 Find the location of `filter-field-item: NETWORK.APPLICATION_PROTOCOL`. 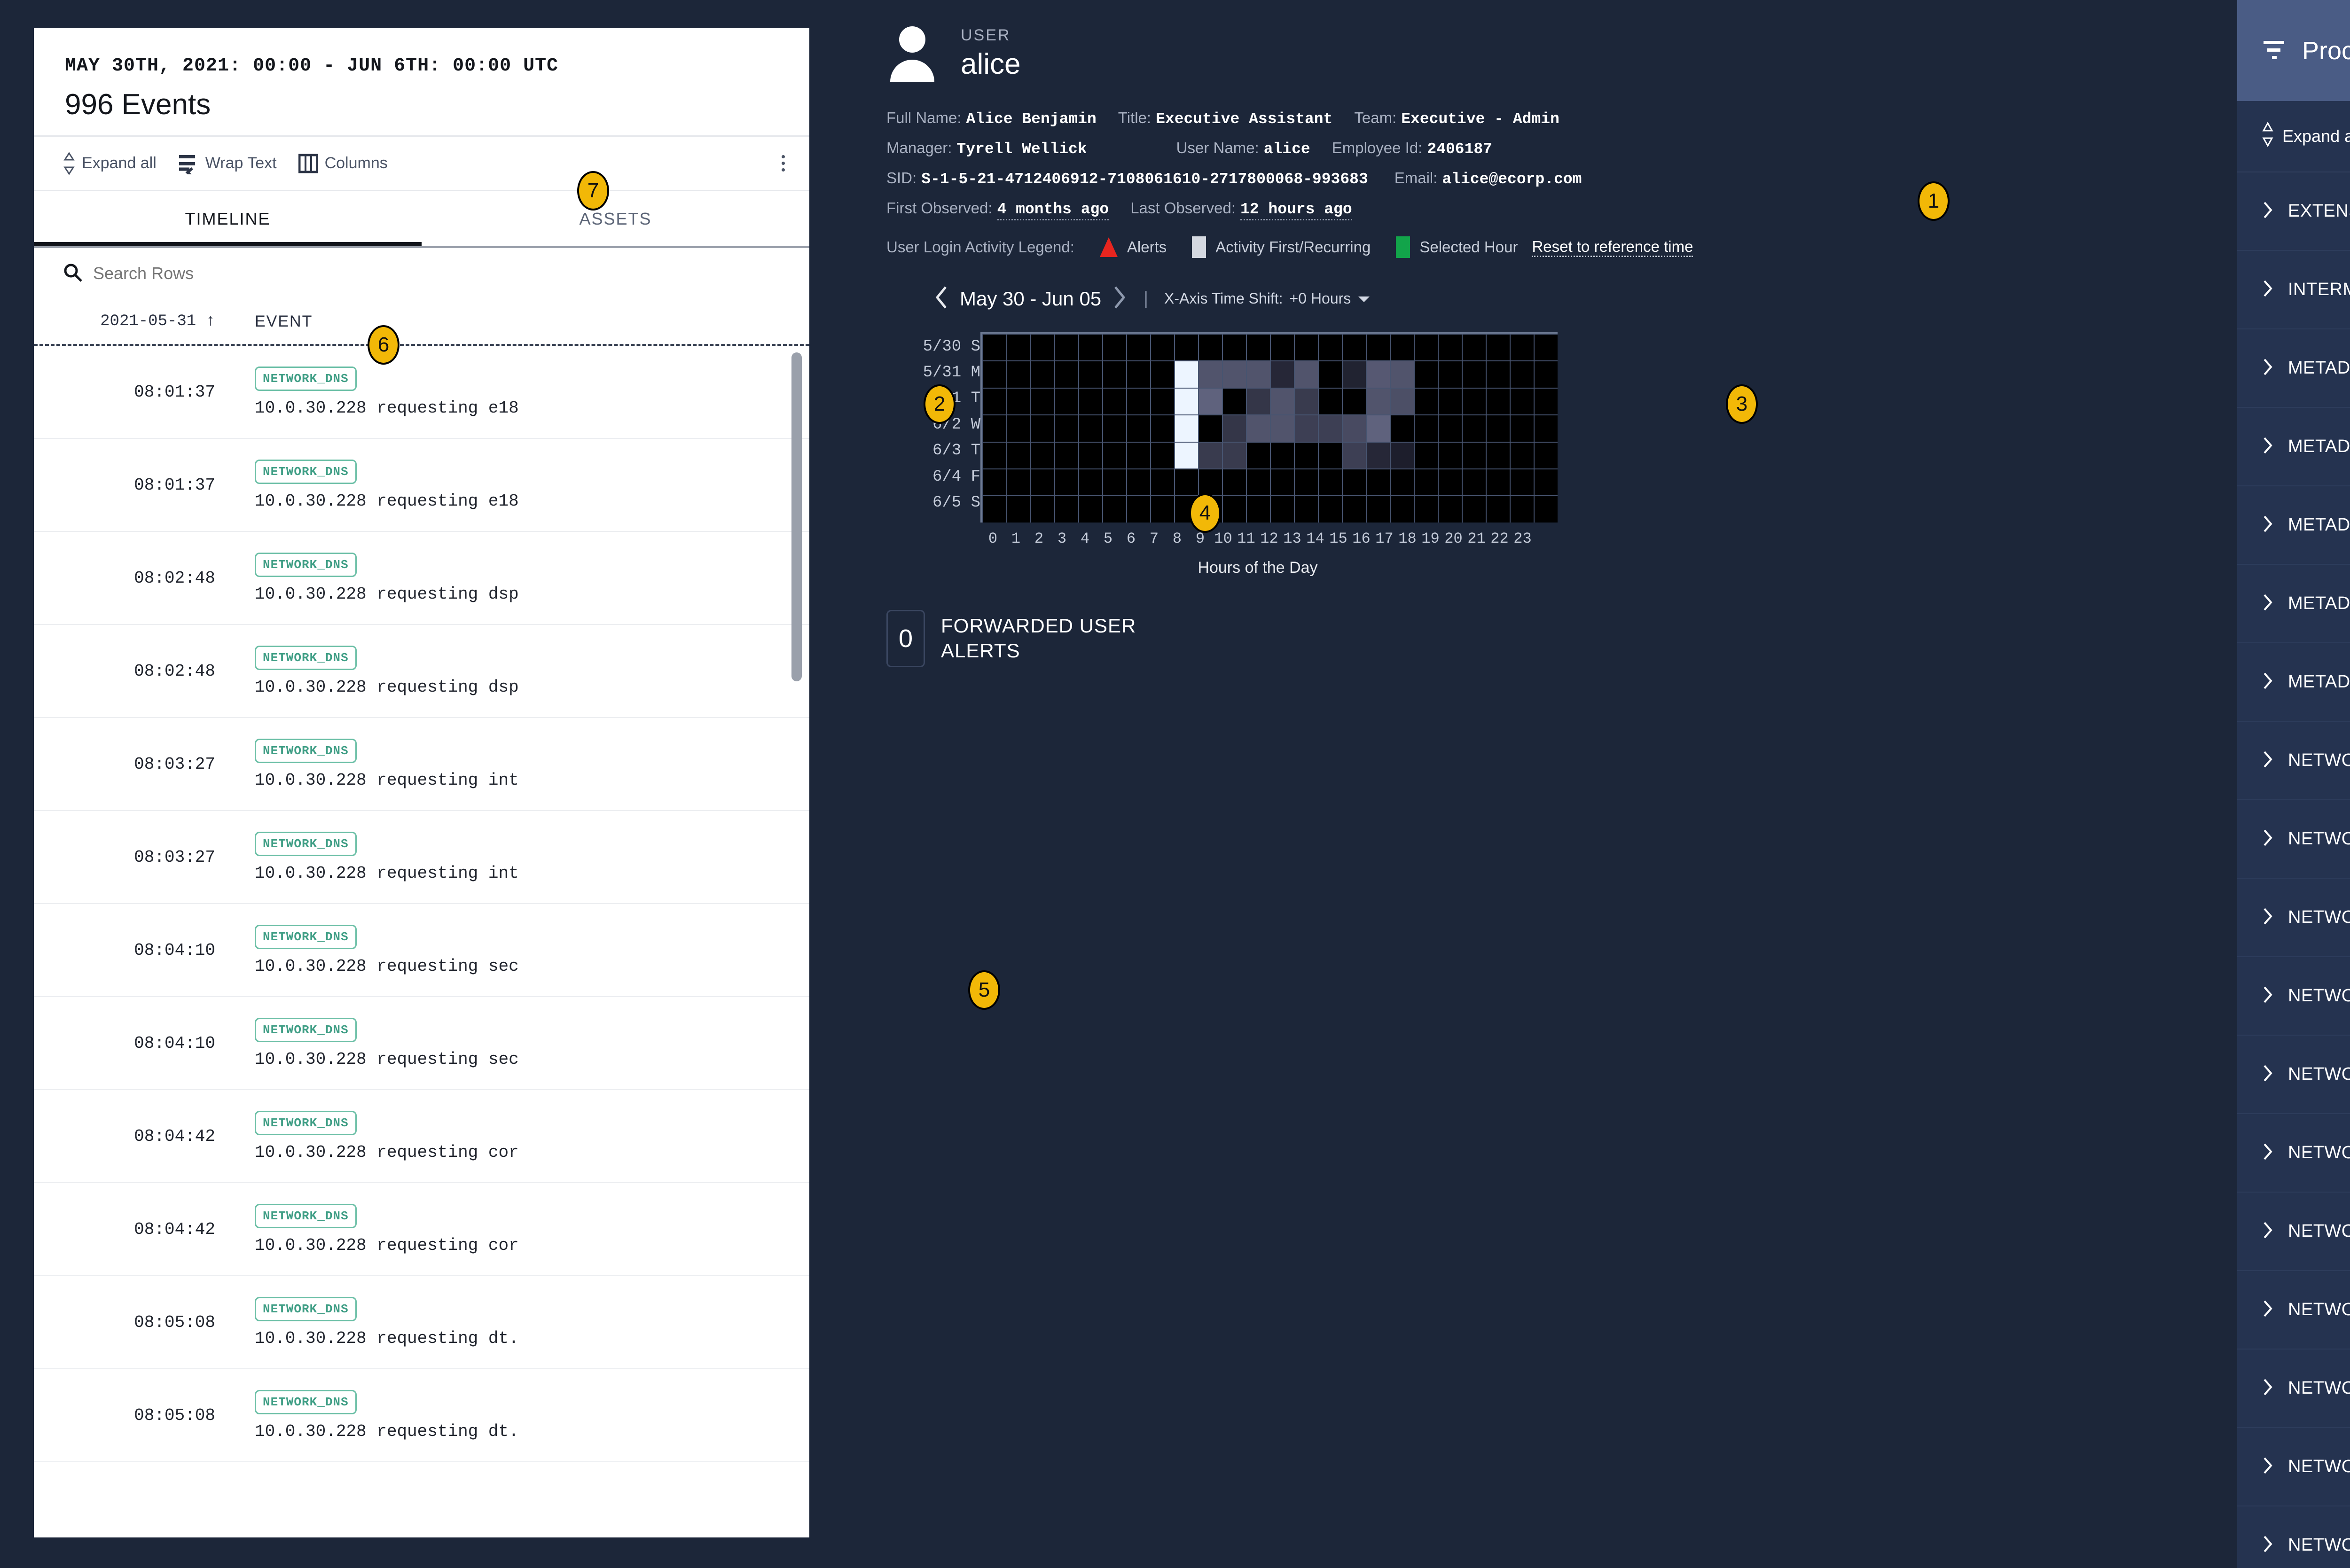

filter-field-item: NETWORK.APPLICATION_PROTOCOL is located at coordinates (2293, 761).